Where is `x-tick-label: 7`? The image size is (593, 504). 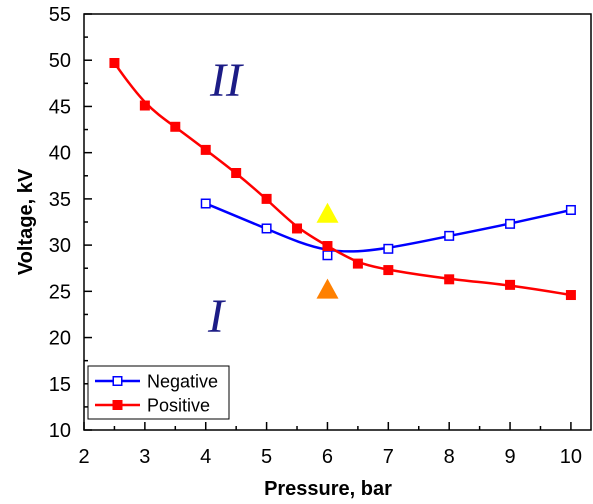 x-tick-label: 7 is located at coordinates (388, 457).